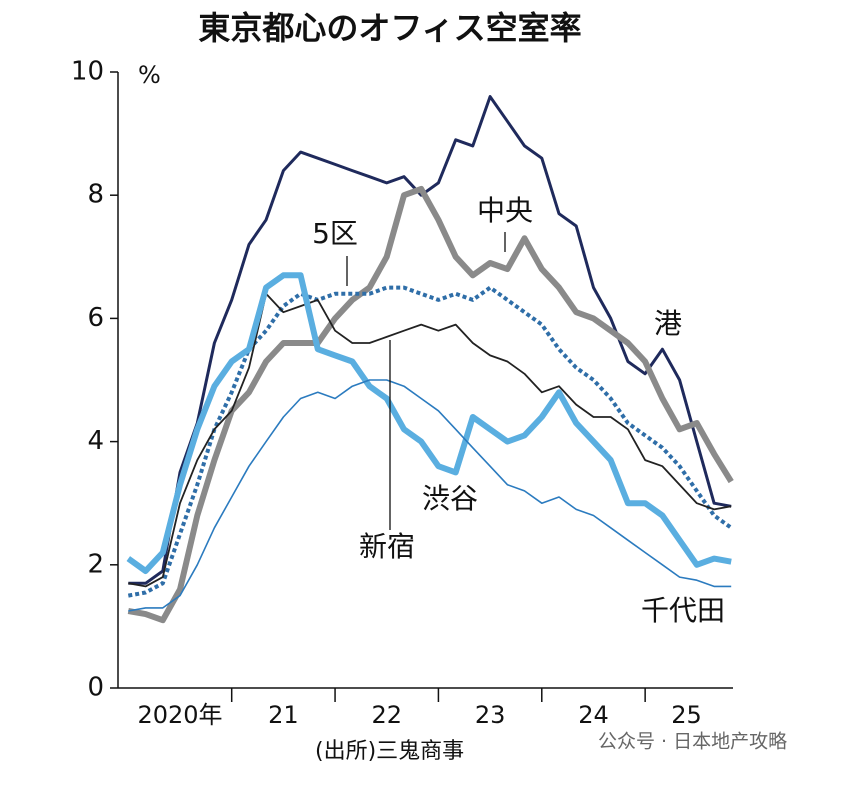 The image size is (850, 786). Describe the element at coordinates (95, 195) in the screenshot. I see `y-tick-label: 8` at that location.